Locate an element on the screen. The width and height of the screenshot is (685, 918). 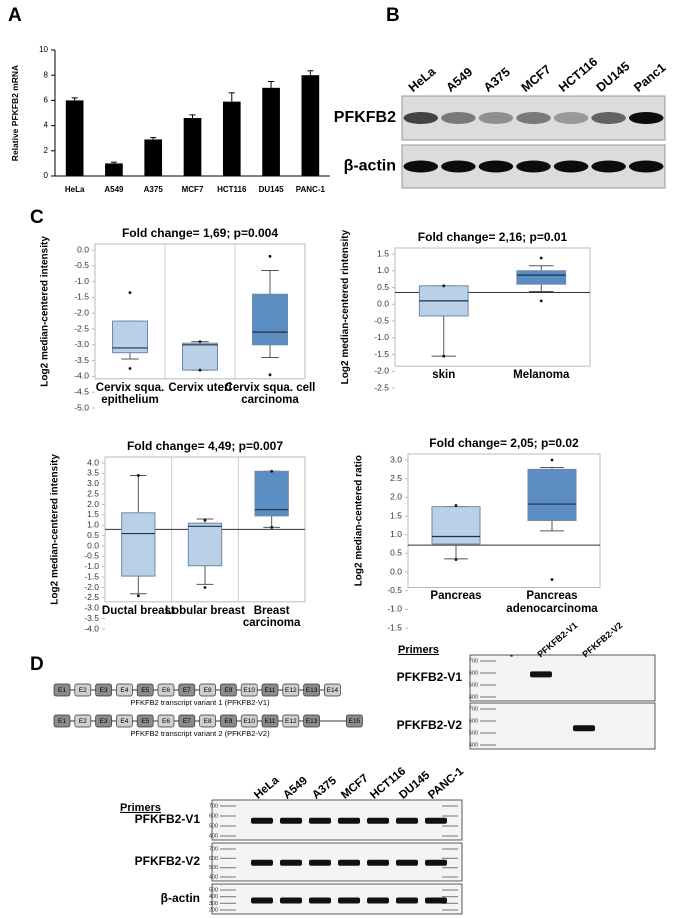
y-tick-label: -2.5 is located at coordinates (381, 387).